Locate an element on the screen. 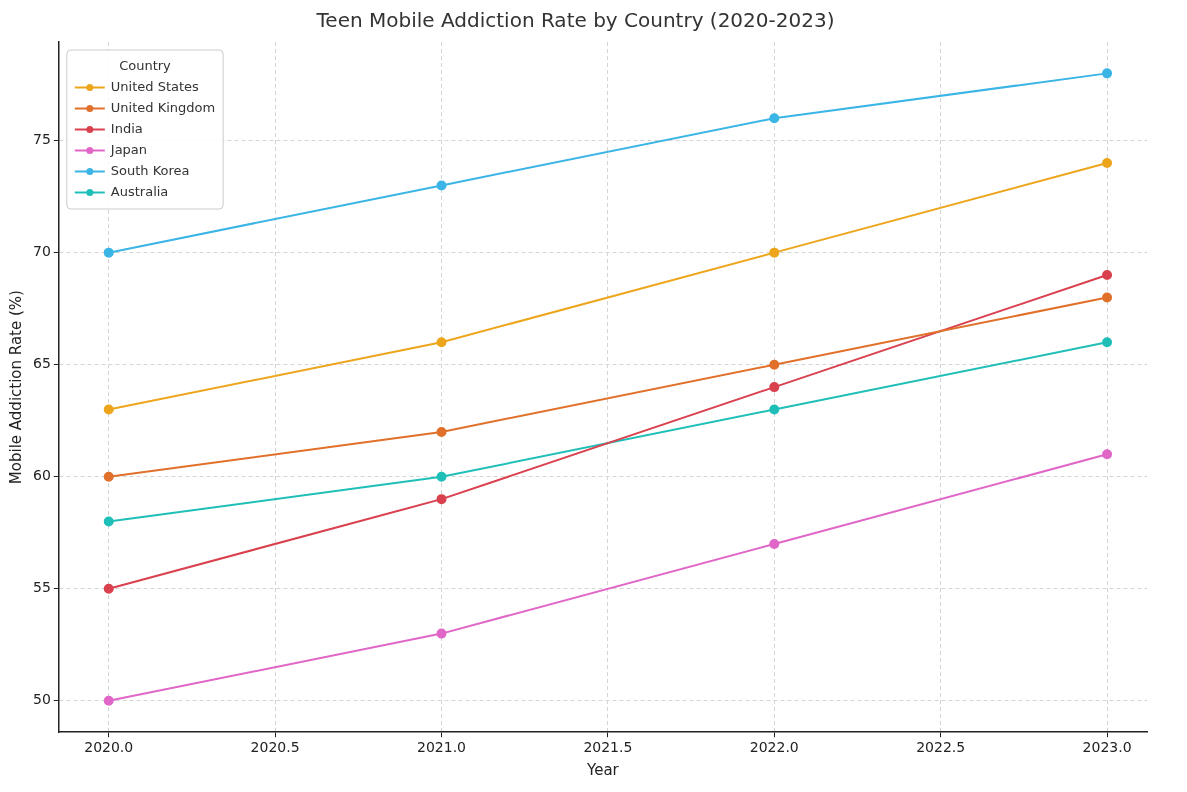 Image resolution: width=1187 pixels, height=792 pixels. x-axis-title: Year is located at coordinates (603, 769).